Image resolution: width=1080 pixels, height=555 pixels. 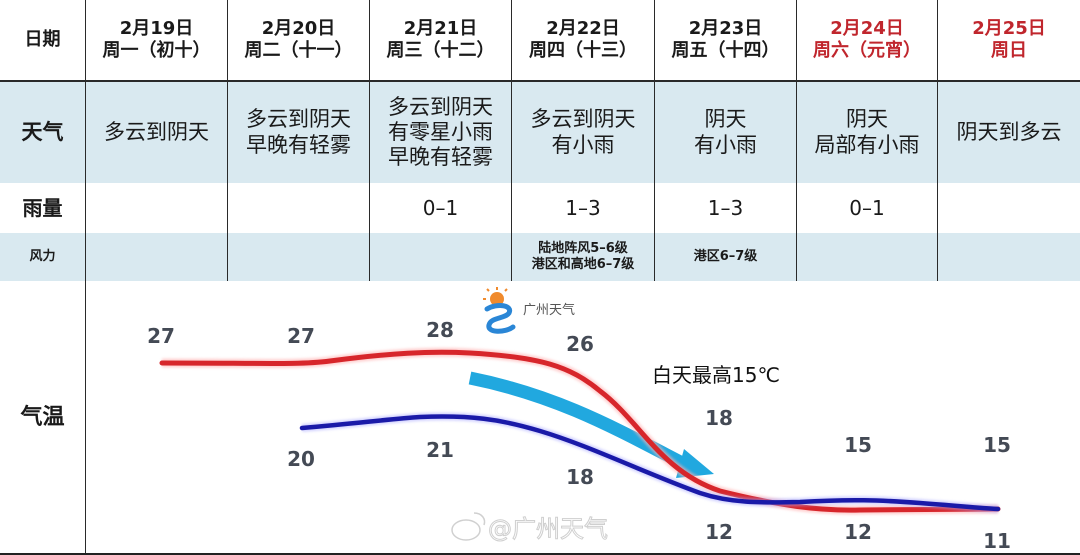 What do you see at coordinates (298, 29) in the screenshot?
I see `date-text: 2月20日` at bounding box center [298, 29].